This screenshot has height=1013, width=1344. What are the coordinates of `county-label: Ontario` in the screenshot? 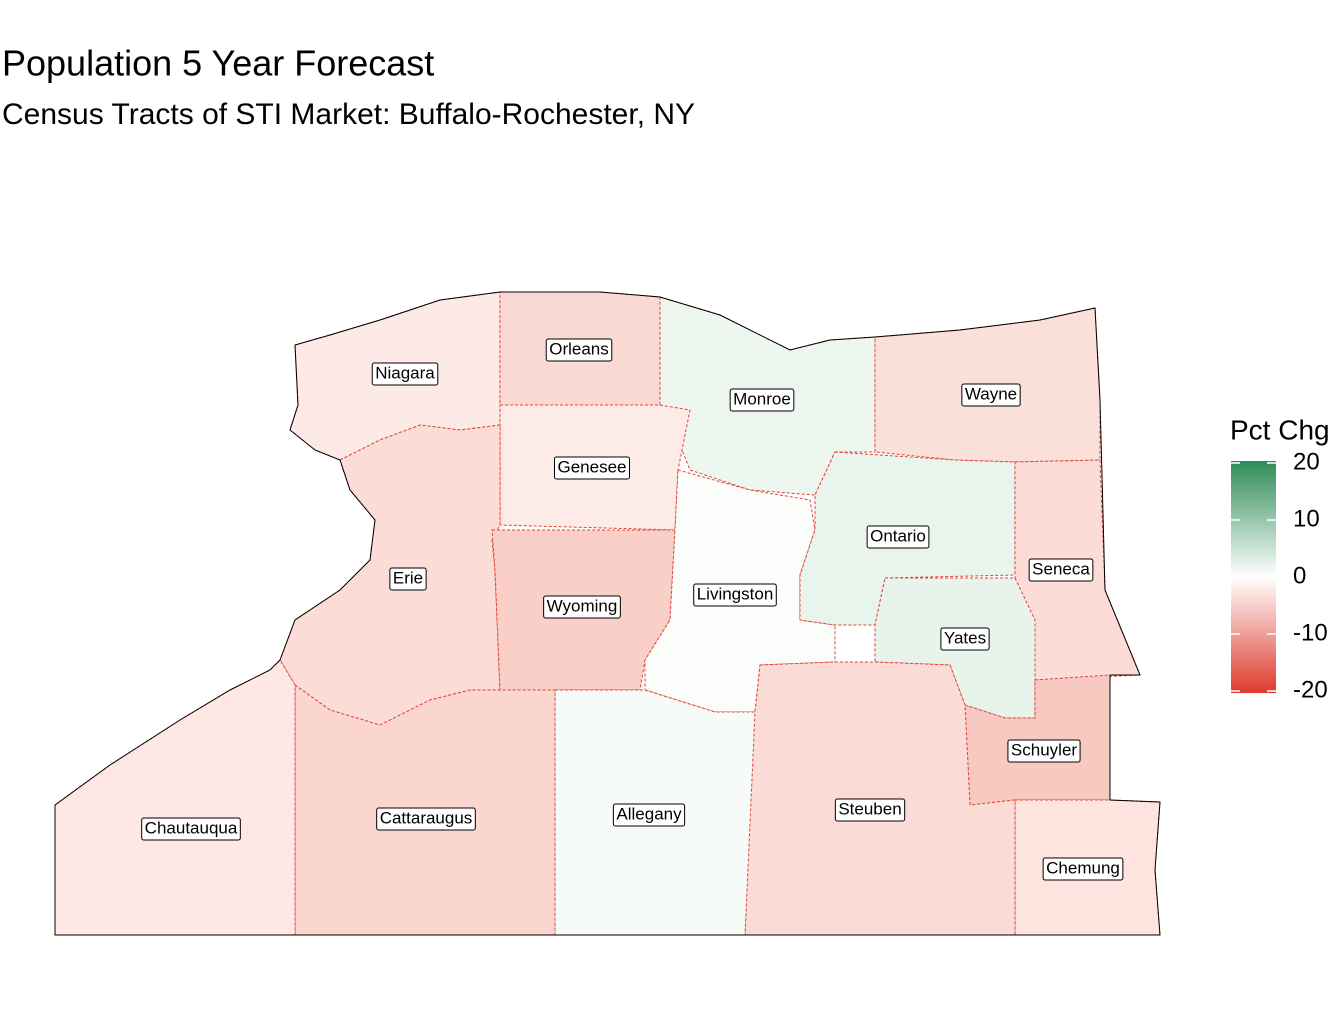 It's located at (898, 537).